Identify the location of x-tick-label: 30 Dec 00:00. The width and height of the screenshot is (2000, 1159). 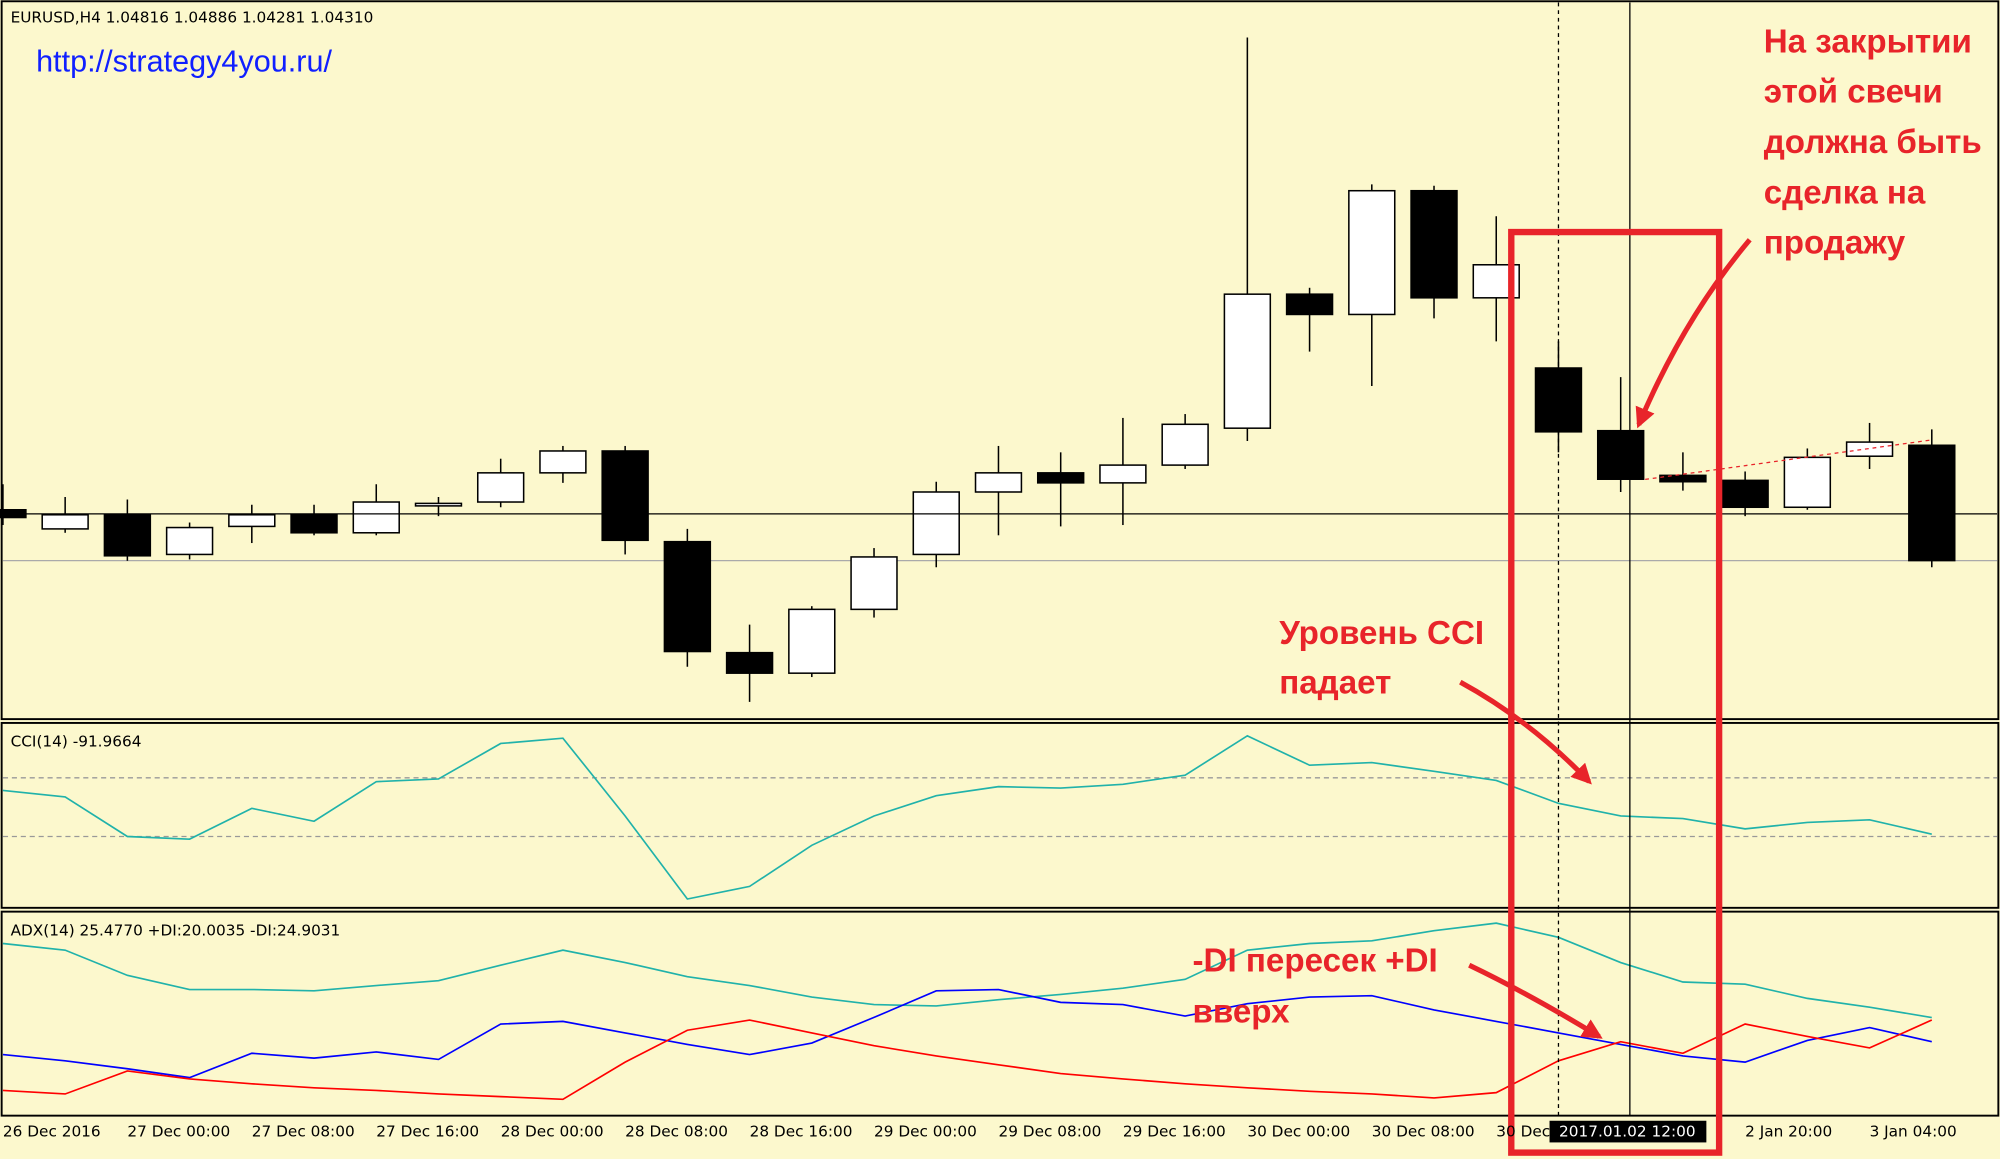
(1298, 1132).